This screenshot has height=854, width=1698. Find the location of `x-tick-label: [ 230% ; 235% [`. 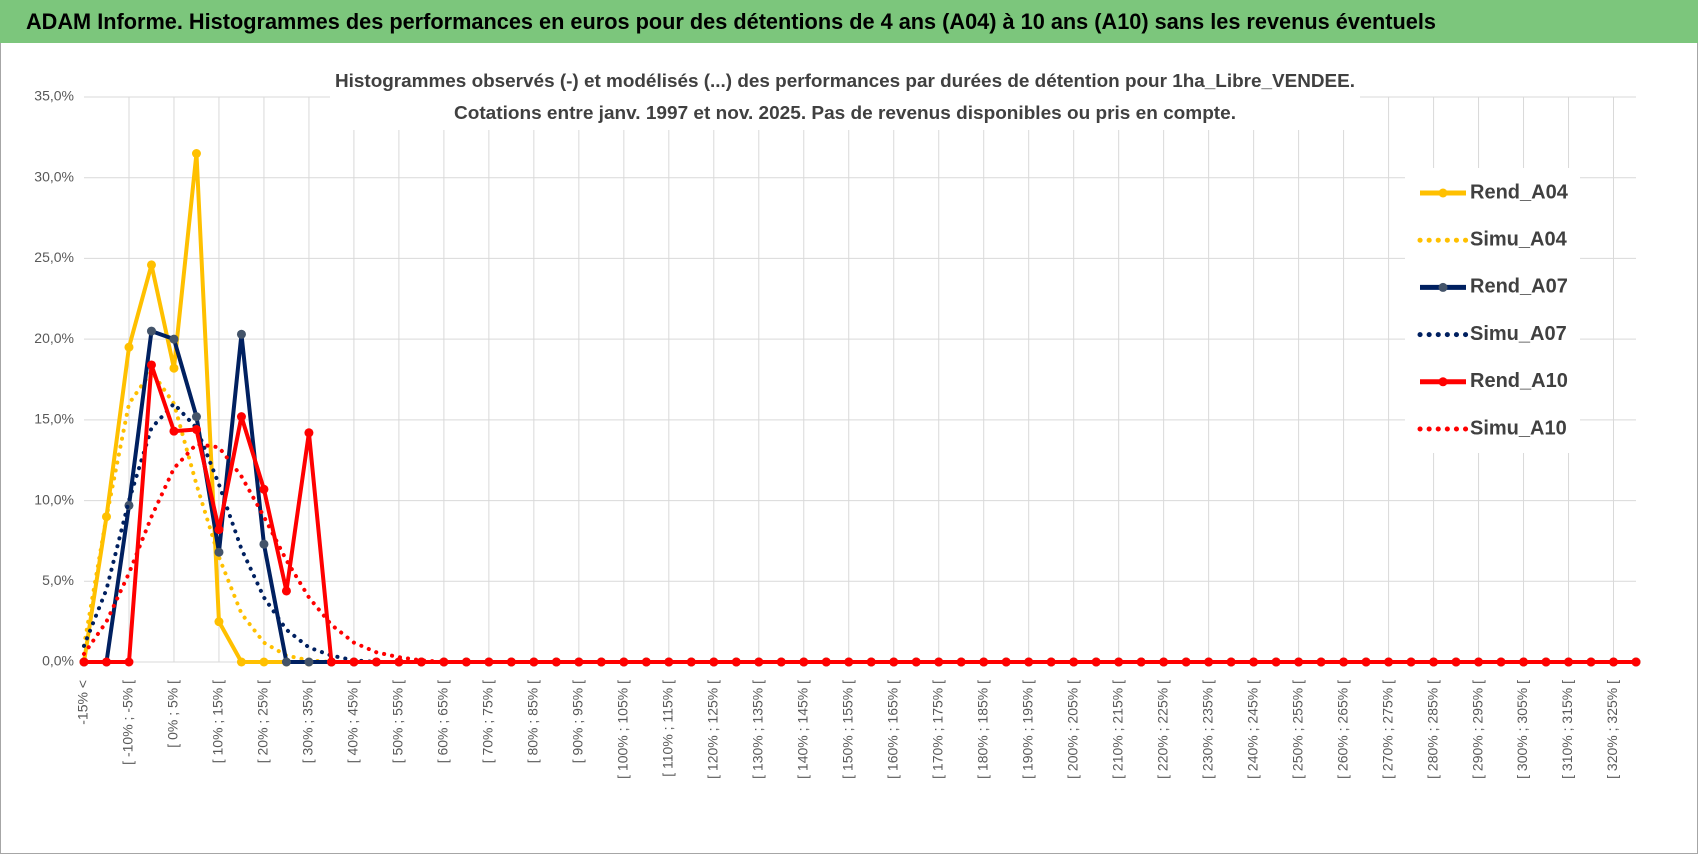

x-tick-label: [ 230% ; 235% [ is located at coordinates (1207, 729).